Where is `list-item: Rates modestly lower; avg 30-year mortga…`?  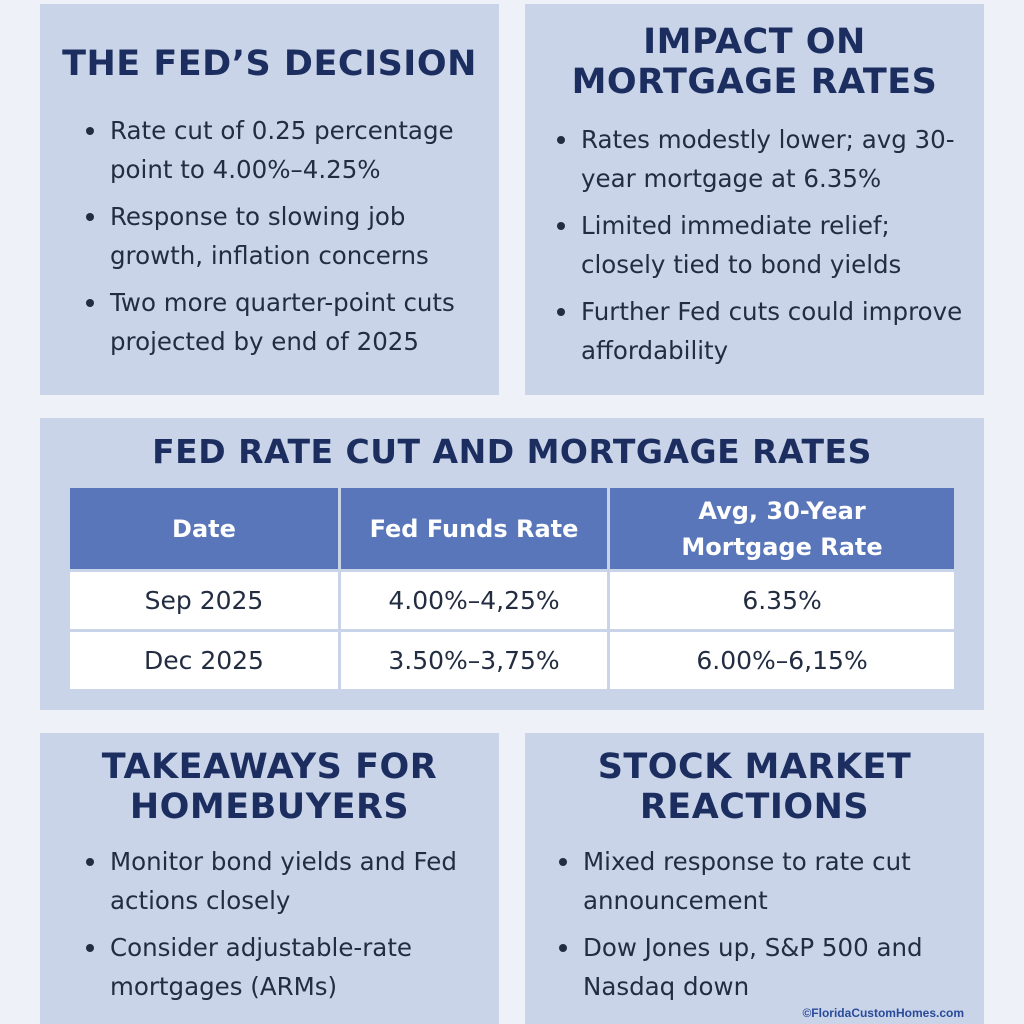 list-item: Rates modestly lower; avg 30-year mortga… is located at coordinates (762, 159).